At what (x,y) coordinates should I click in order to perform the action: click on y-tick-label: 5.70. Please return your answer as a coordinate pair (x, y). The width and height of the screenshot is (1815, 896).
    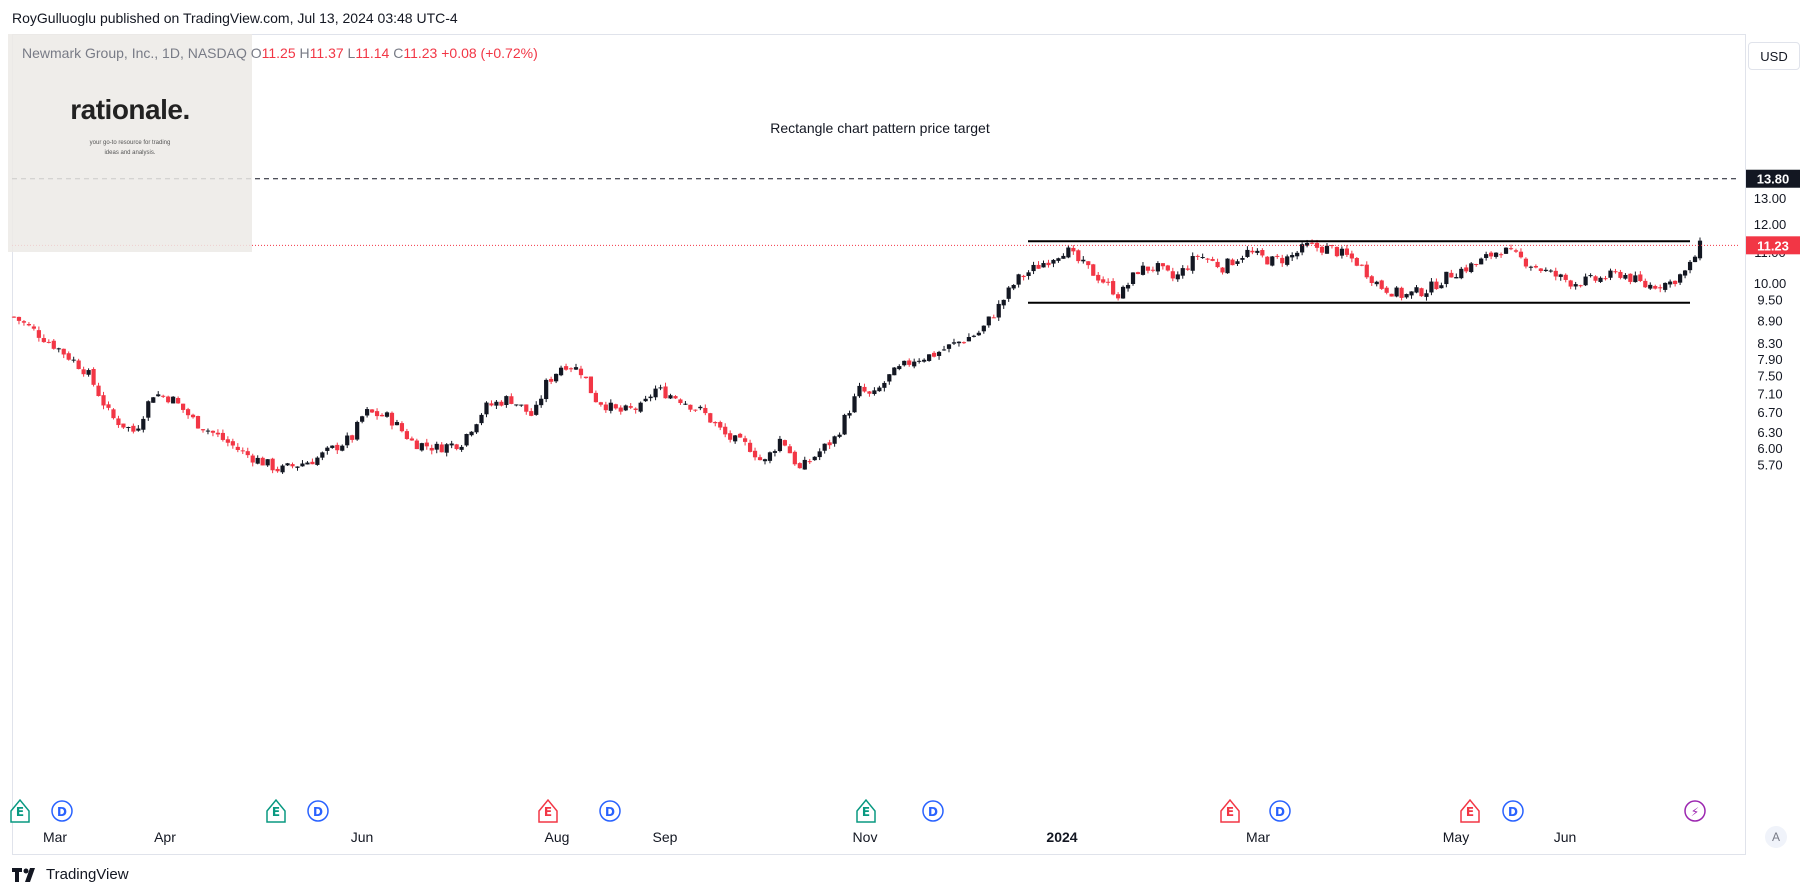
    Looking at the image, I should click on (1769, 464).